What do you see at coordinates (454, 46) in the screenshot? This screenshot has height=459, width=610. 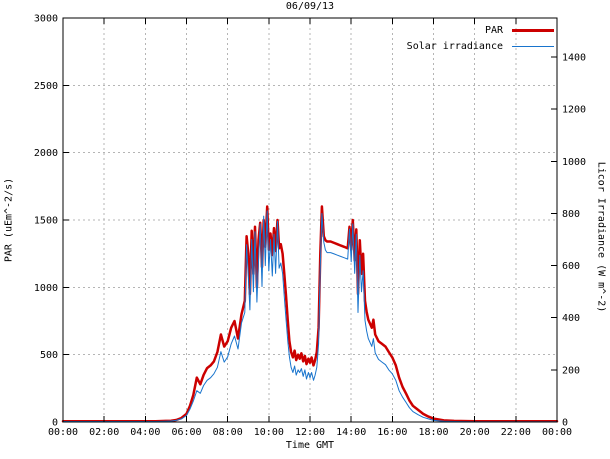 I see `legend-label-solar: Solar irradiance` at bounding box center [454, 46].